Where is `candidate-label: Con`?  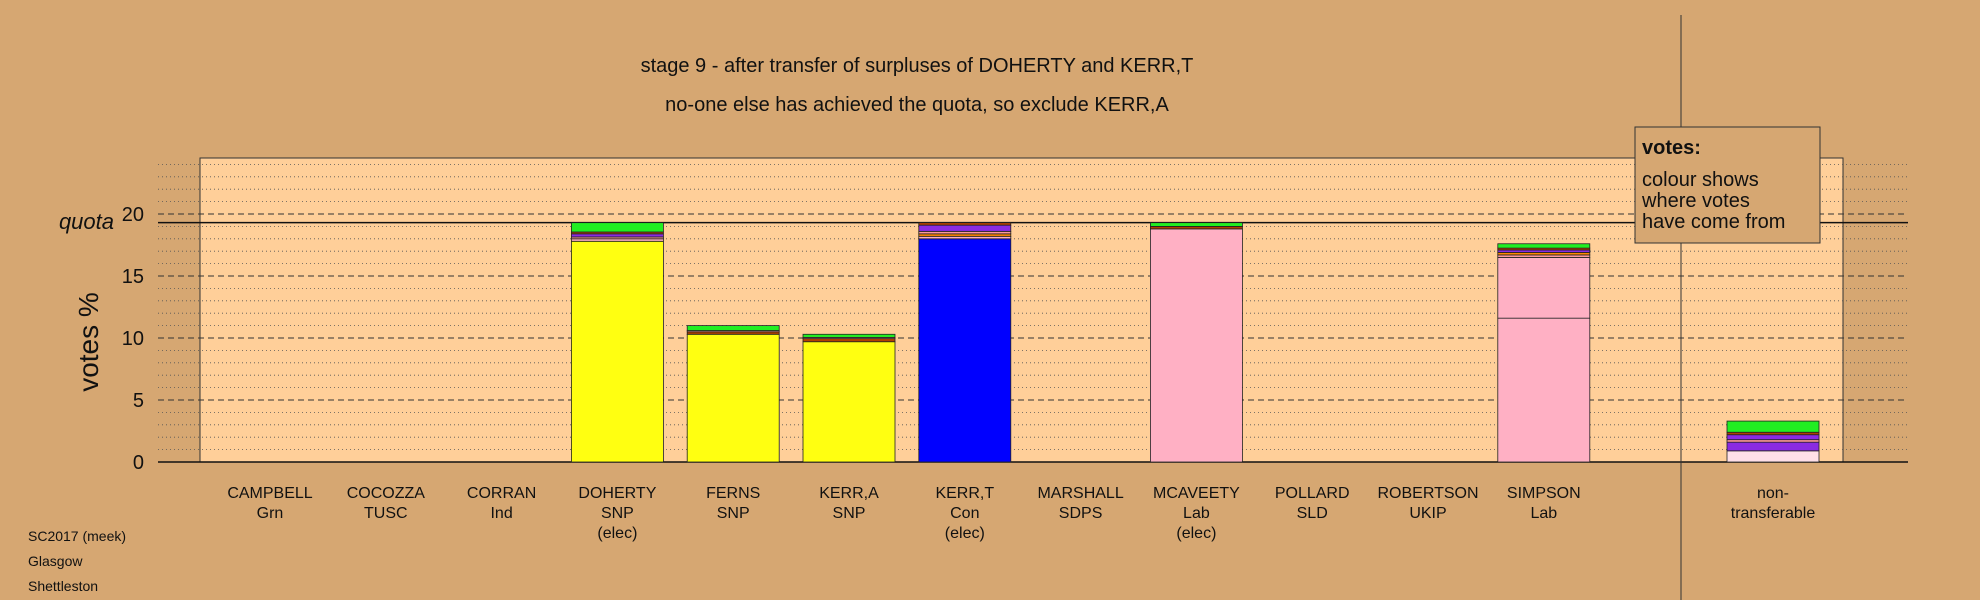 candidate-label: Con is located at coordinates (964, 513).